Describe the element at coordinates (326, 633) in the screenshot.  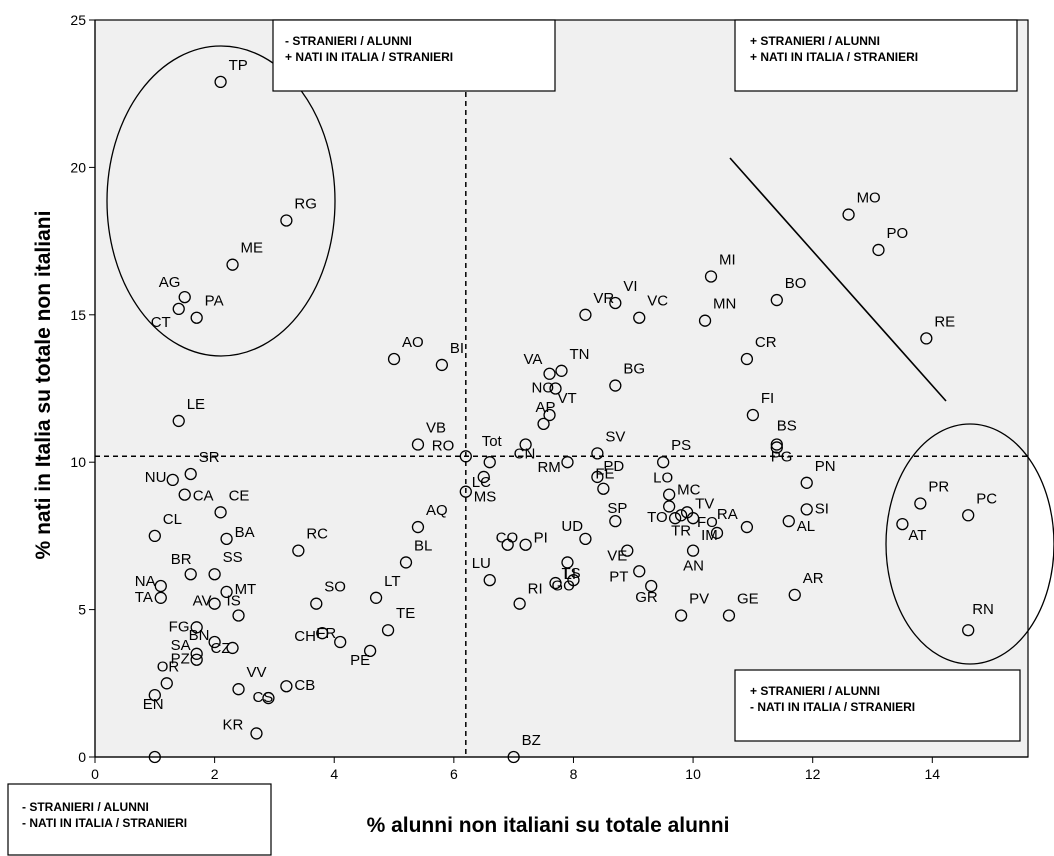
I see `point-label: FR` at that location.